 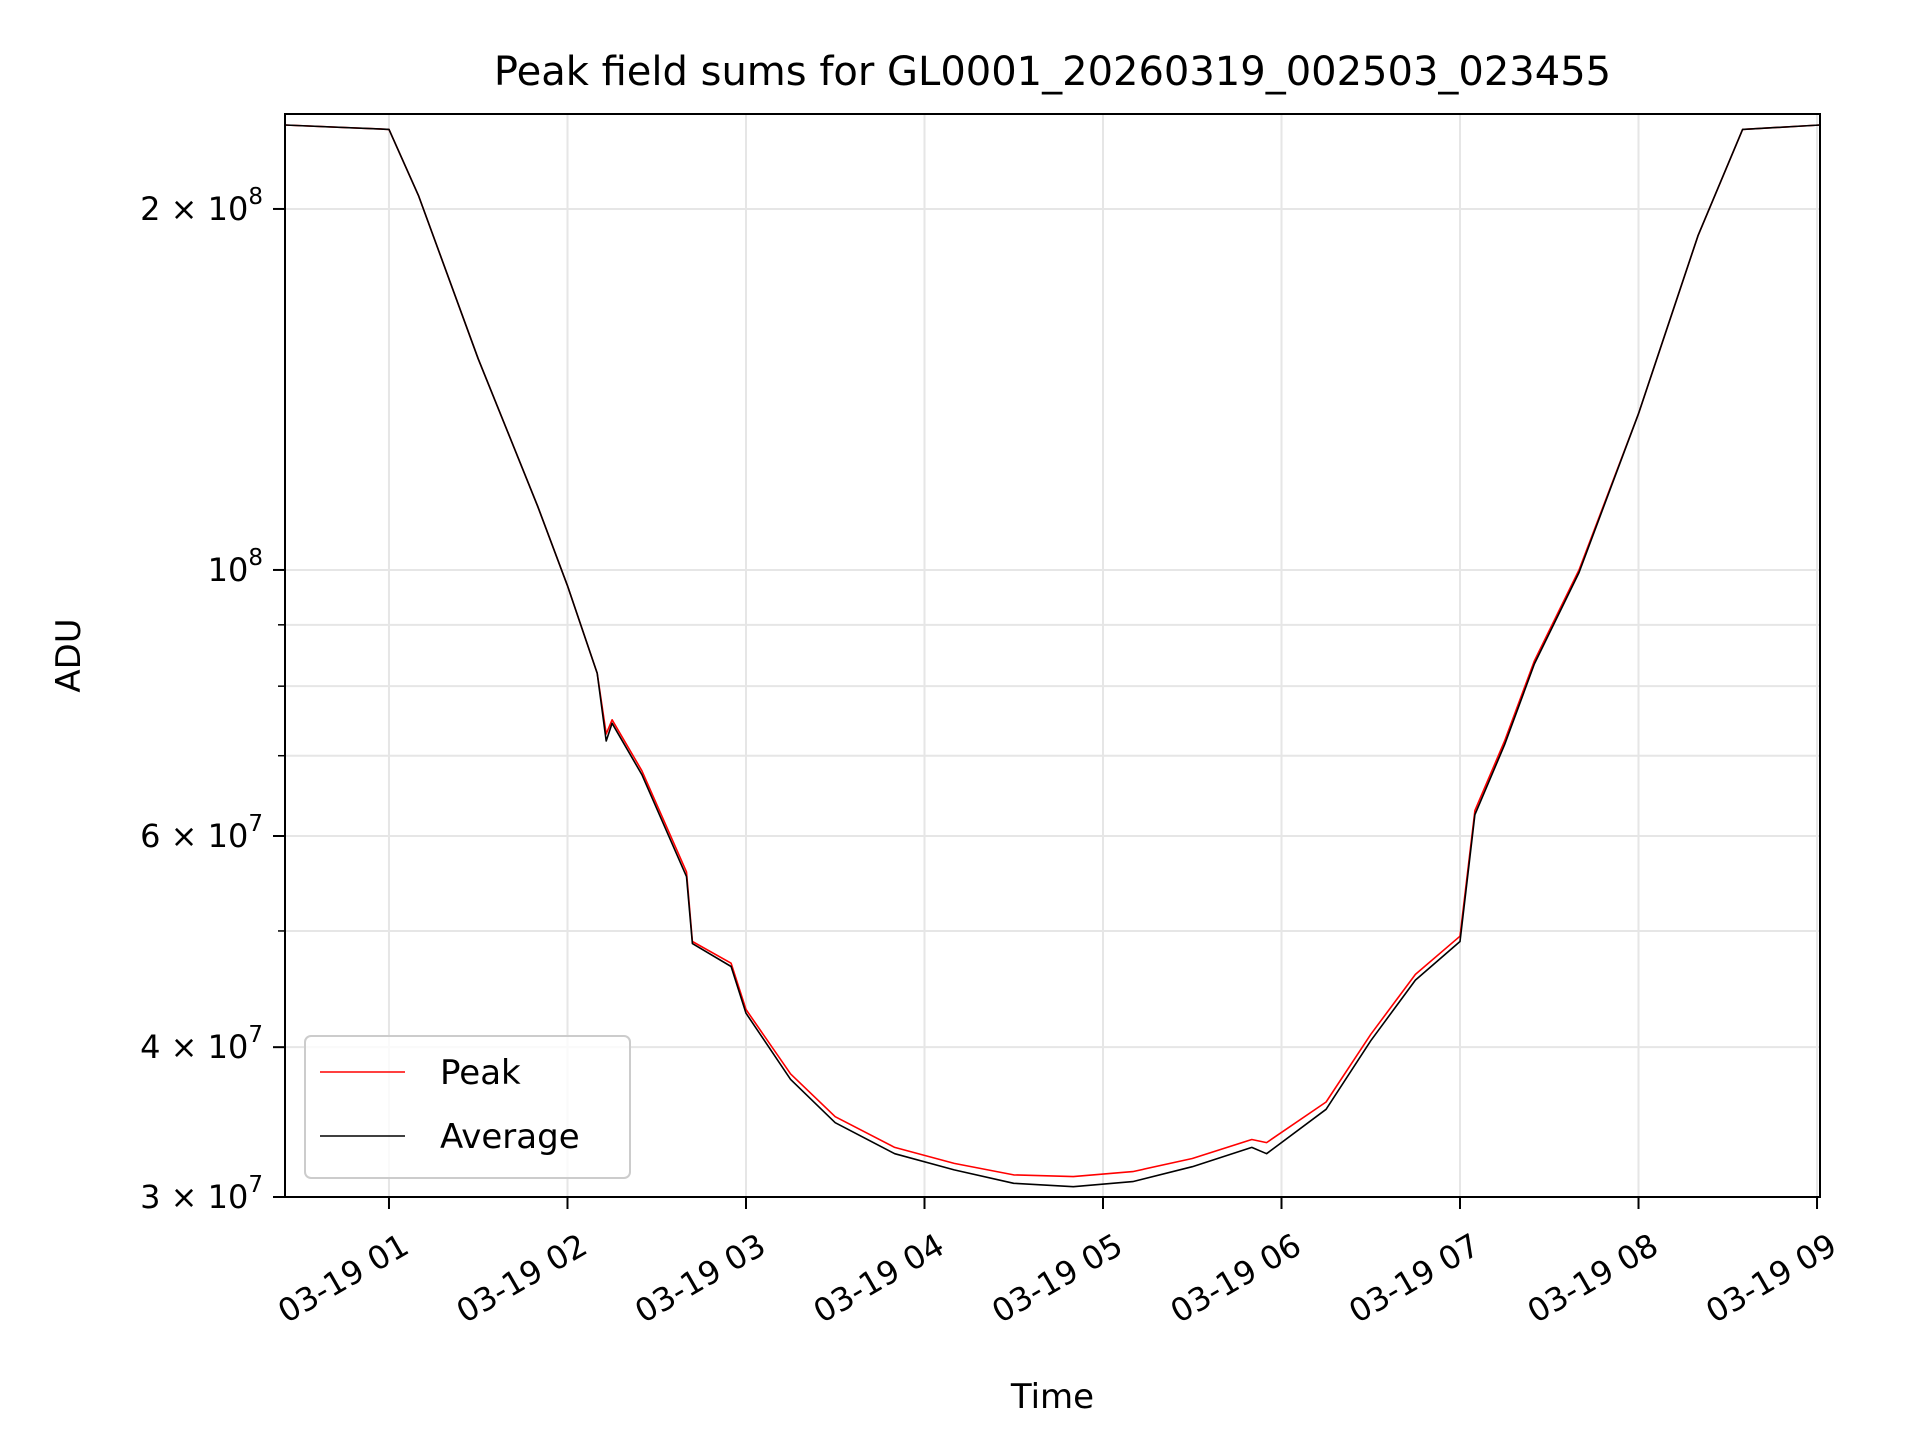 I want to click on x-axis-label: Time, so click(x=1052, y=1397).